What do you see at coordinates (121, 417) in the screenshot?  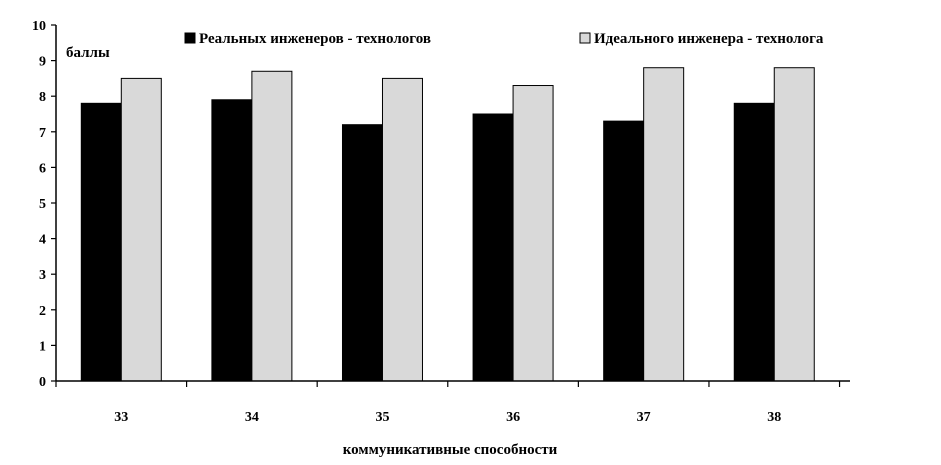 I see `x-tick-label: 33` at bounding box center [121, 417].